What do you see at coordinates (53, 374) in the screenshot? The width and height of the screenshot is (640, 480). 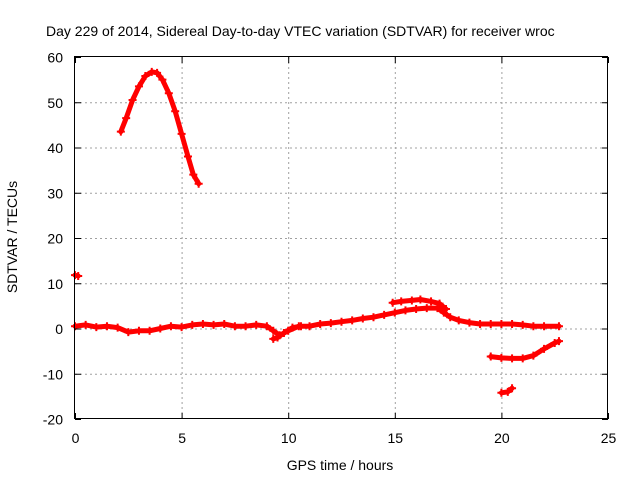 I see `y-tick-label: -10` at bounding box center [53, 374].